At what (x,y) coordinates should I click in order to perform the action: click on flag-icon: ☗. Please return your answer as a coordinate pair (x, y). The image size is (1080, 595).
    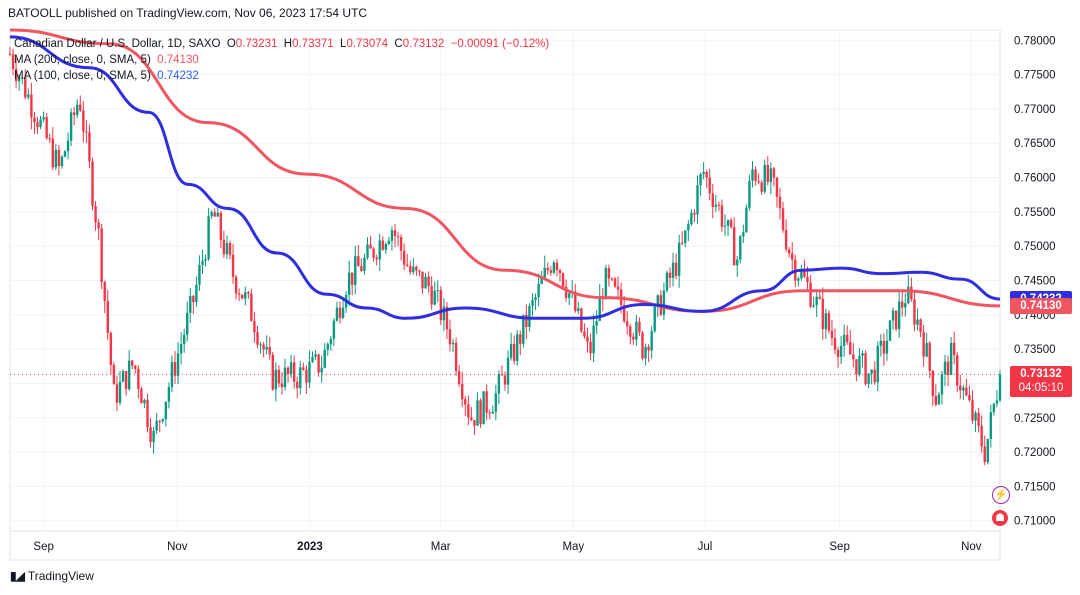
    Looking at the image, I should click on (1000, 518).